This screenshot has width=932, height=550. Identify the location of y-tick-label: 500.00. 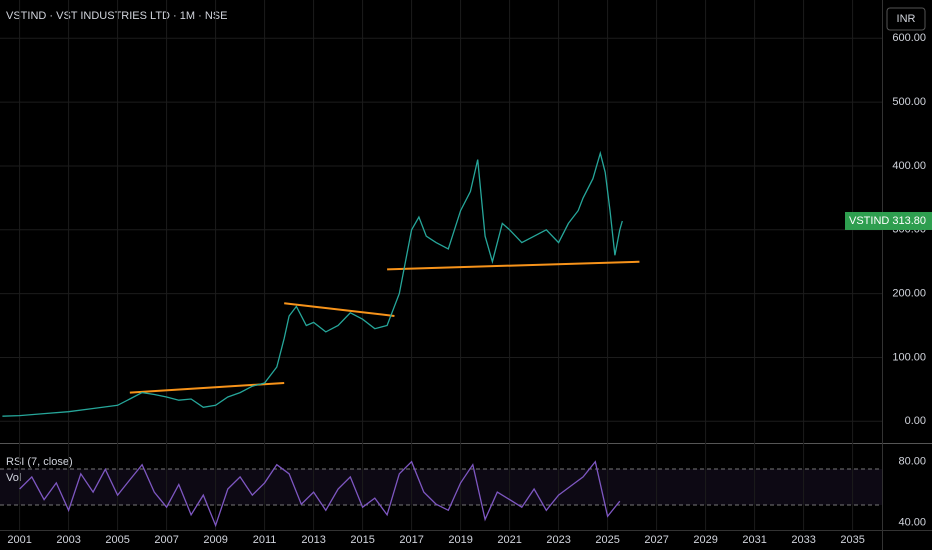
(909, 102).